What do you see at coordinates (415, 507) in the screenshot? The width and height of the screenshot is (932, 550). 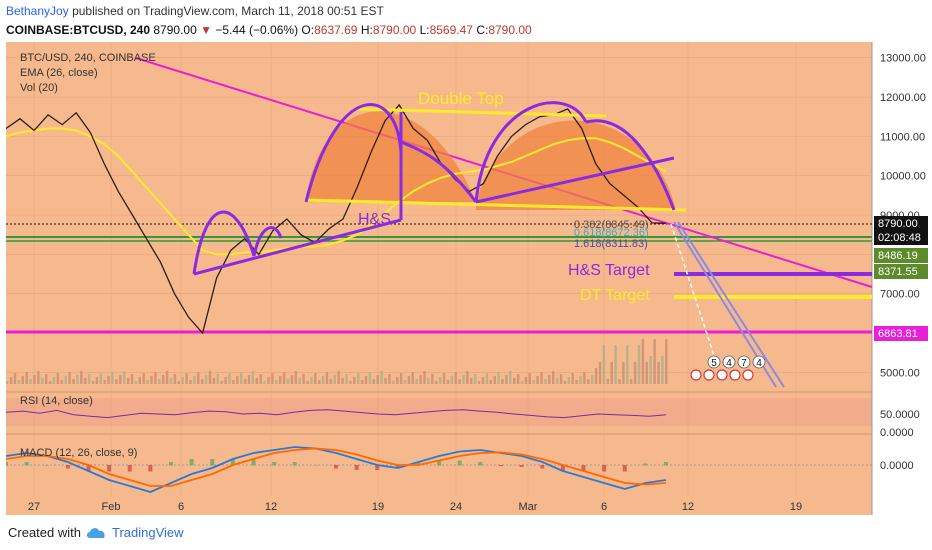 I see `time-axis: 27 Feb 6 12 19 24 Mar 6 12 19` at bounding box center [415, 507].